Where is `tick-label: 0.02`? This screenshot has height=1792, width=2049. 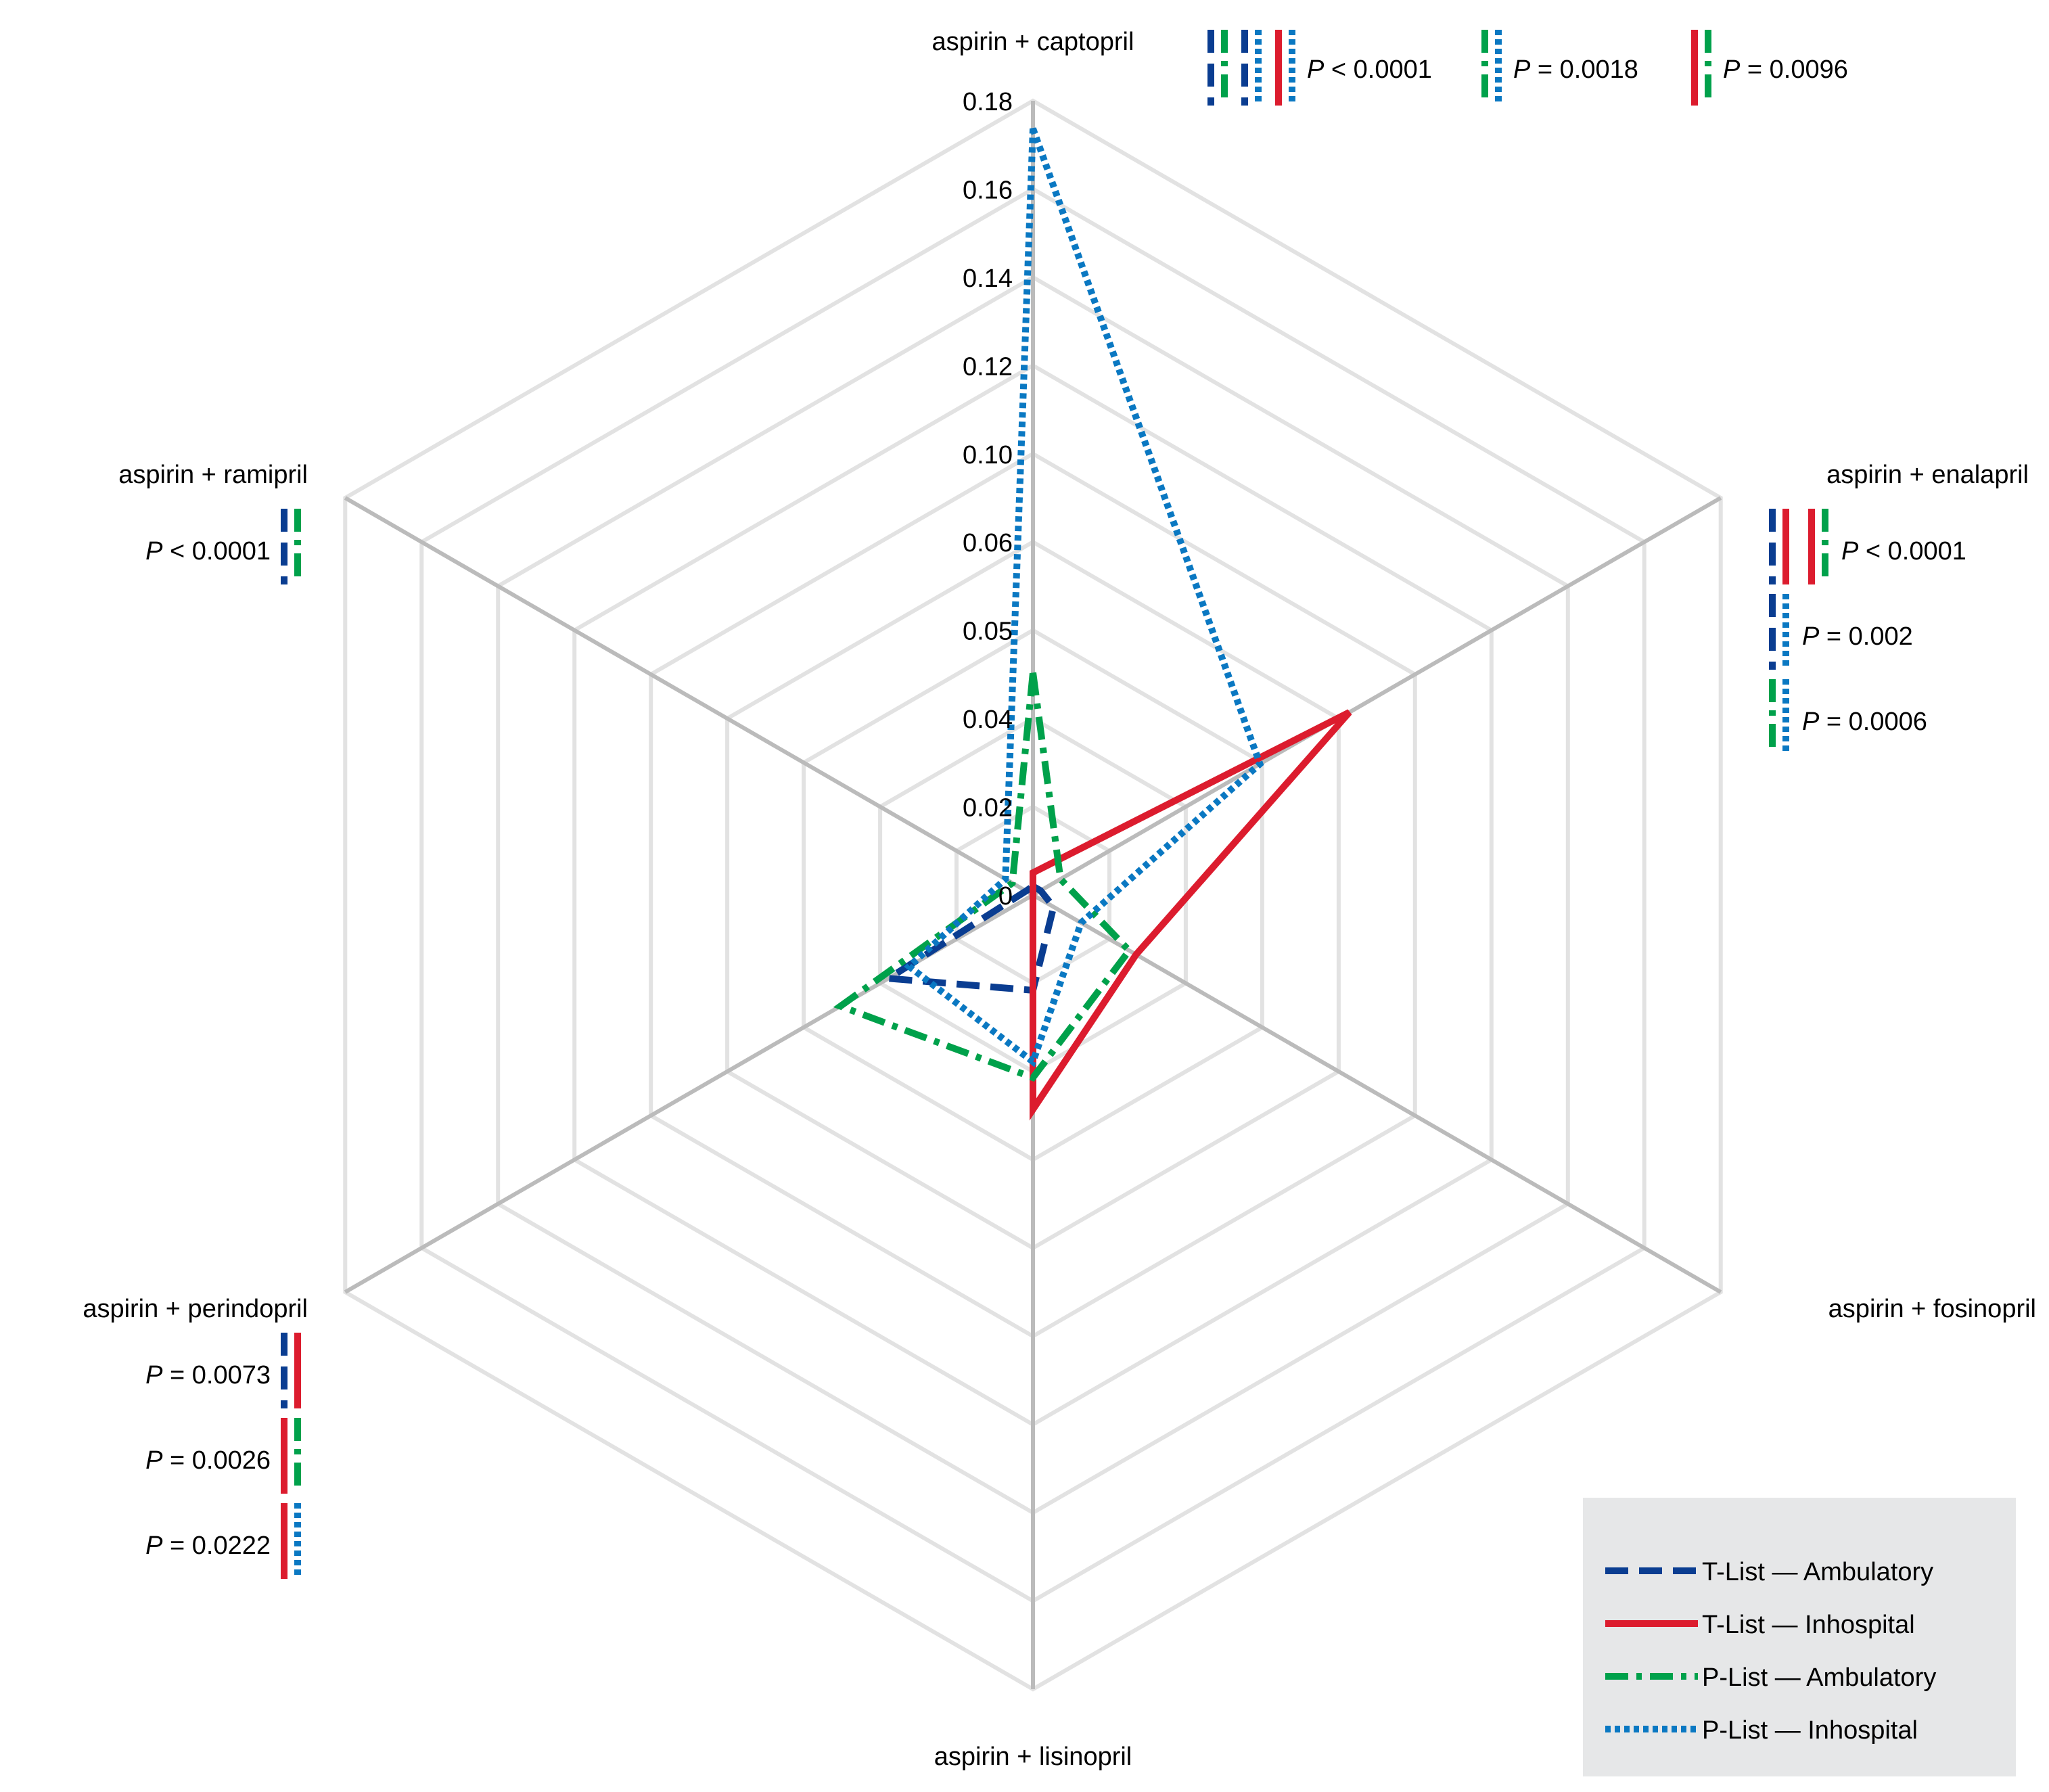 tick-label: 0.02 is located at coordinates (988, 808).